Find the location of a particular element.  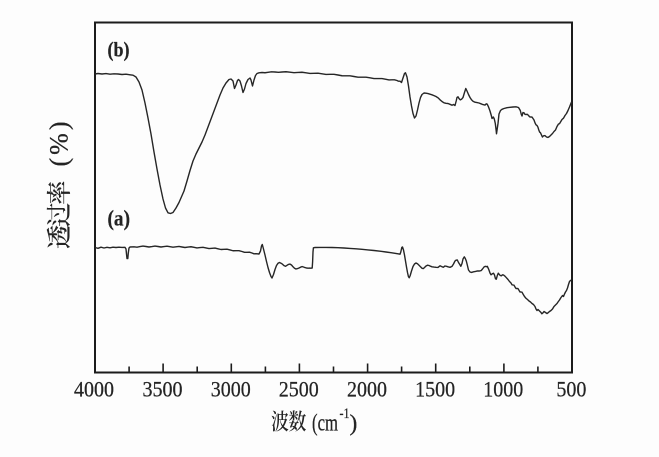

svg-text: 1500 is located at coordinates (435, 389).